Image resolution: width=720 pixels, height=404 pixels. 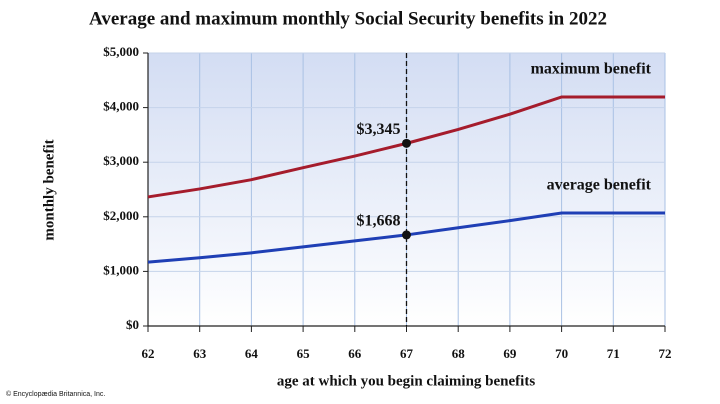 What do you see at coordinates (591, 69) in the screenshot?
I see `series-label: maximum benefit` at bounding box center [591, 69].